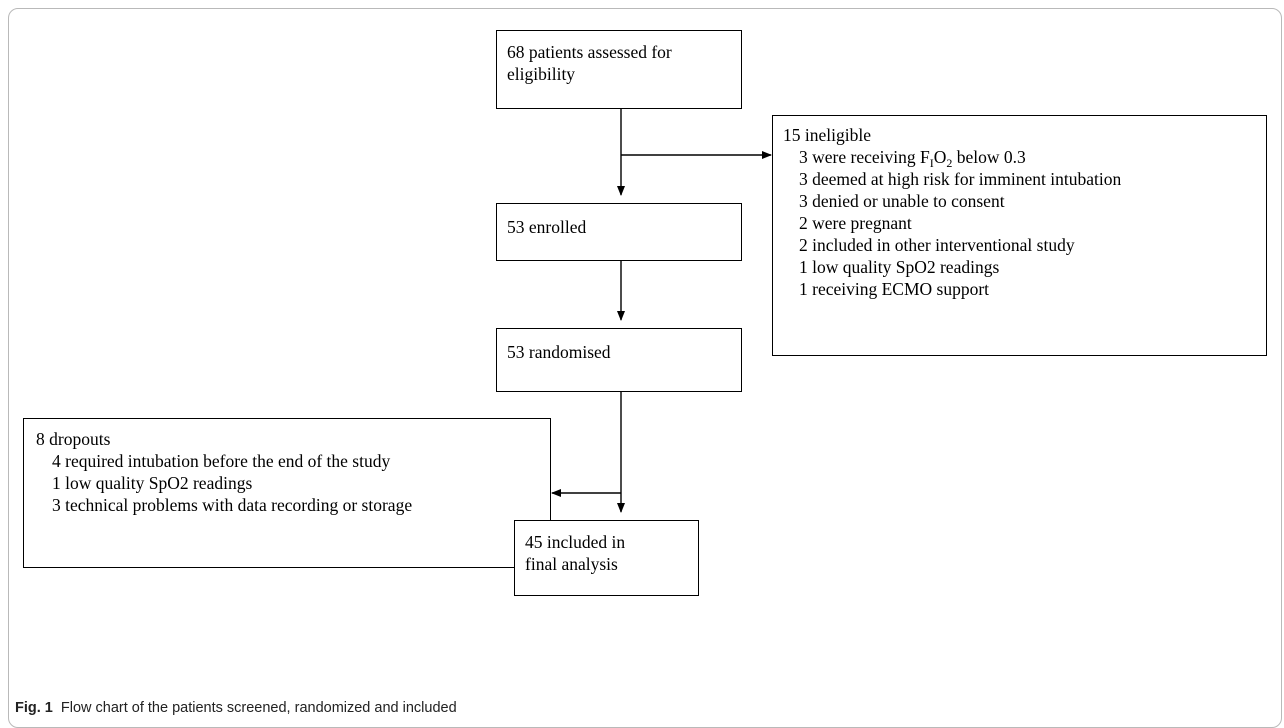  Describe the element at coordinates (619, 232) in the screenshot. I see `enrolled-box: 53 enrolled` at that location.